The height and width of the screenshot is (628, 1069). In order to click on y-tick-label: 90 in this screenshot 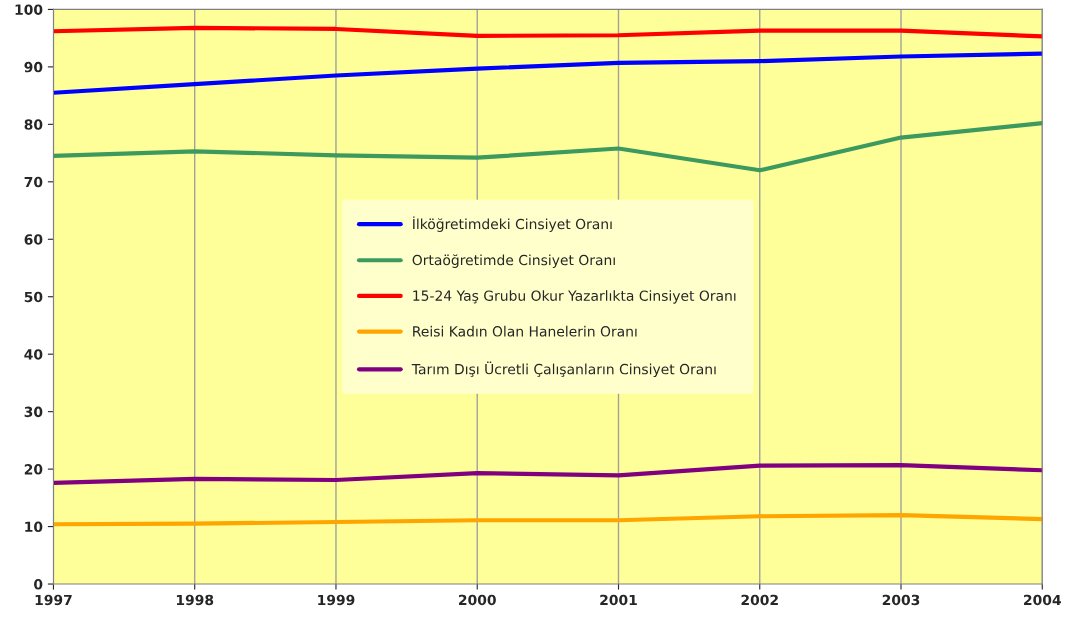, I will do `click(33, 67)`.